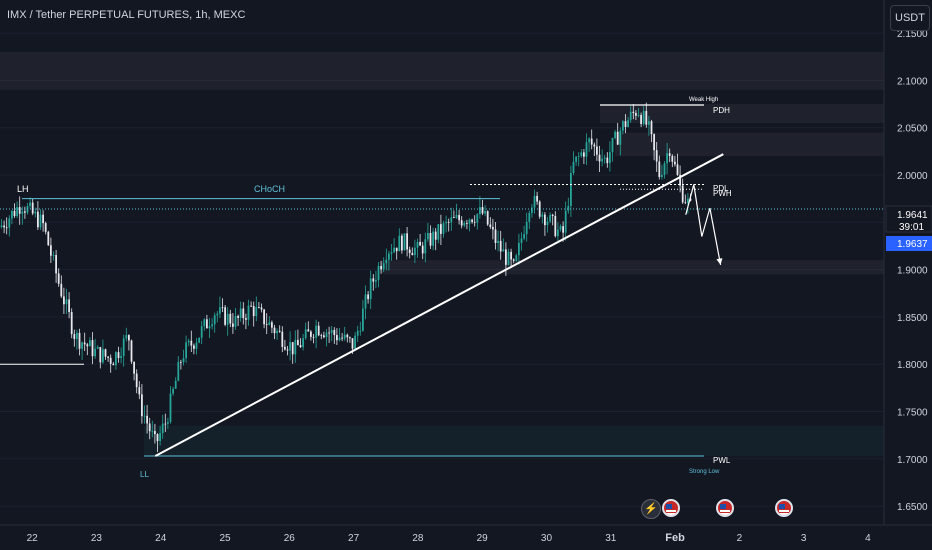 The height and width of the screenshot is (550, 932). Describe the element at coordinates (703, 224) in the screenshot. I see `projection-path` at that location.